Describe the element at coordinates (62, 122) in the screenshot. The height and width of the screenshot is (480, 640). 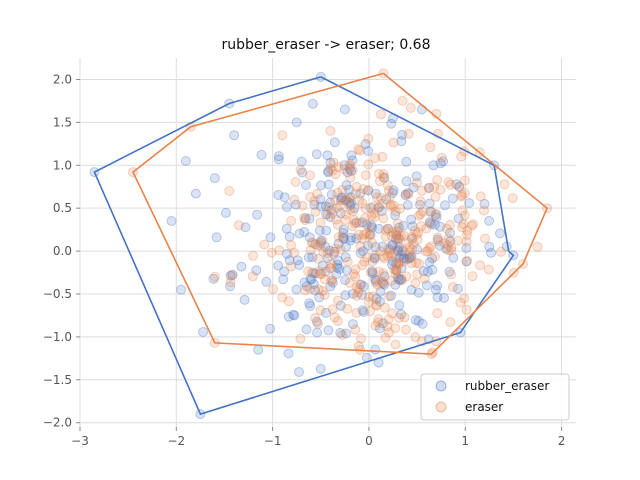
I see `y-tick-label: 1.5` at that location.